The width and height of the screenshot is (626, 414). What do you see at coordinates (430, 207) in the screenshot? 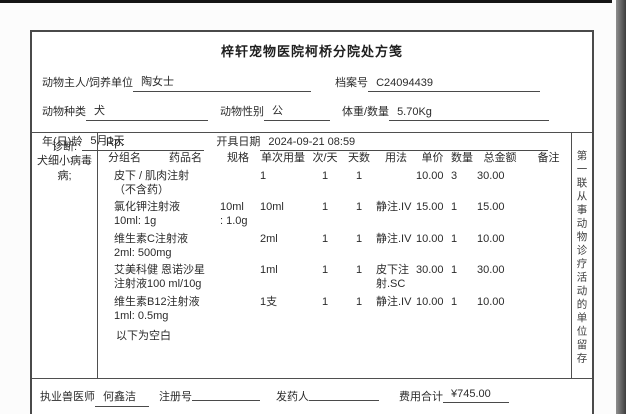
I see `drug-price: 15.00` at bounding box center [430, 207].